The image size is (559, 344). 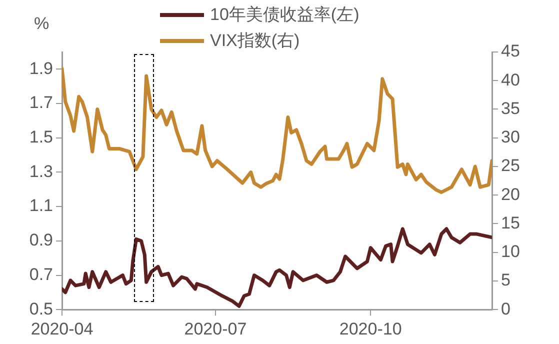 What do you see at coordinates (285, 15) in the screenshot?
I see `legend-label: 10年美债收益率(左)` at bounding box center [285, 15].